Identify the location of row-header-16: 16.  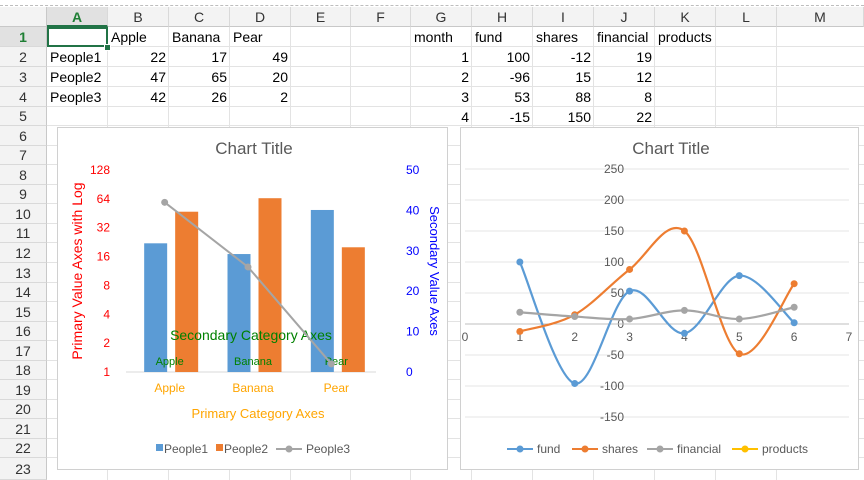
(23, 331).